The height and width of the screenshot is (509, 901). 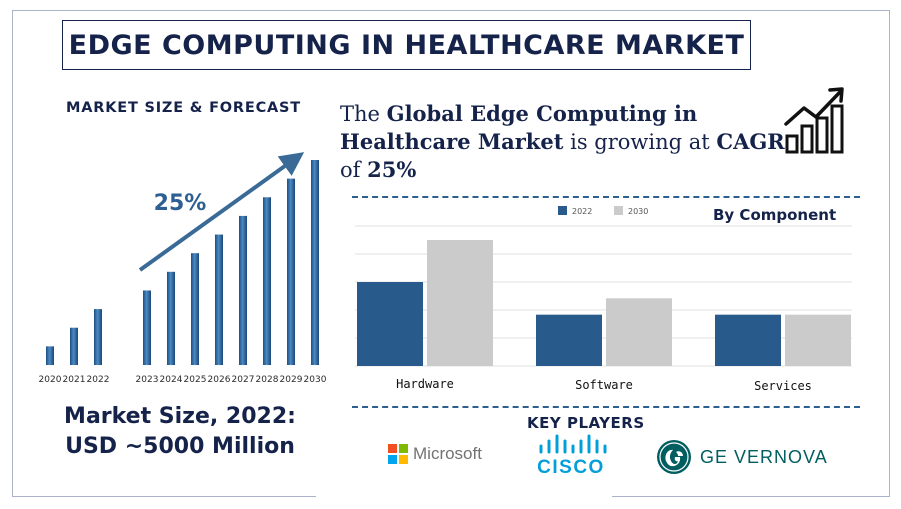 What do you see at coordinates (243, 380) in the screenshot?
I see `year-tick-label: 2027` at bounding box center [243, 380].